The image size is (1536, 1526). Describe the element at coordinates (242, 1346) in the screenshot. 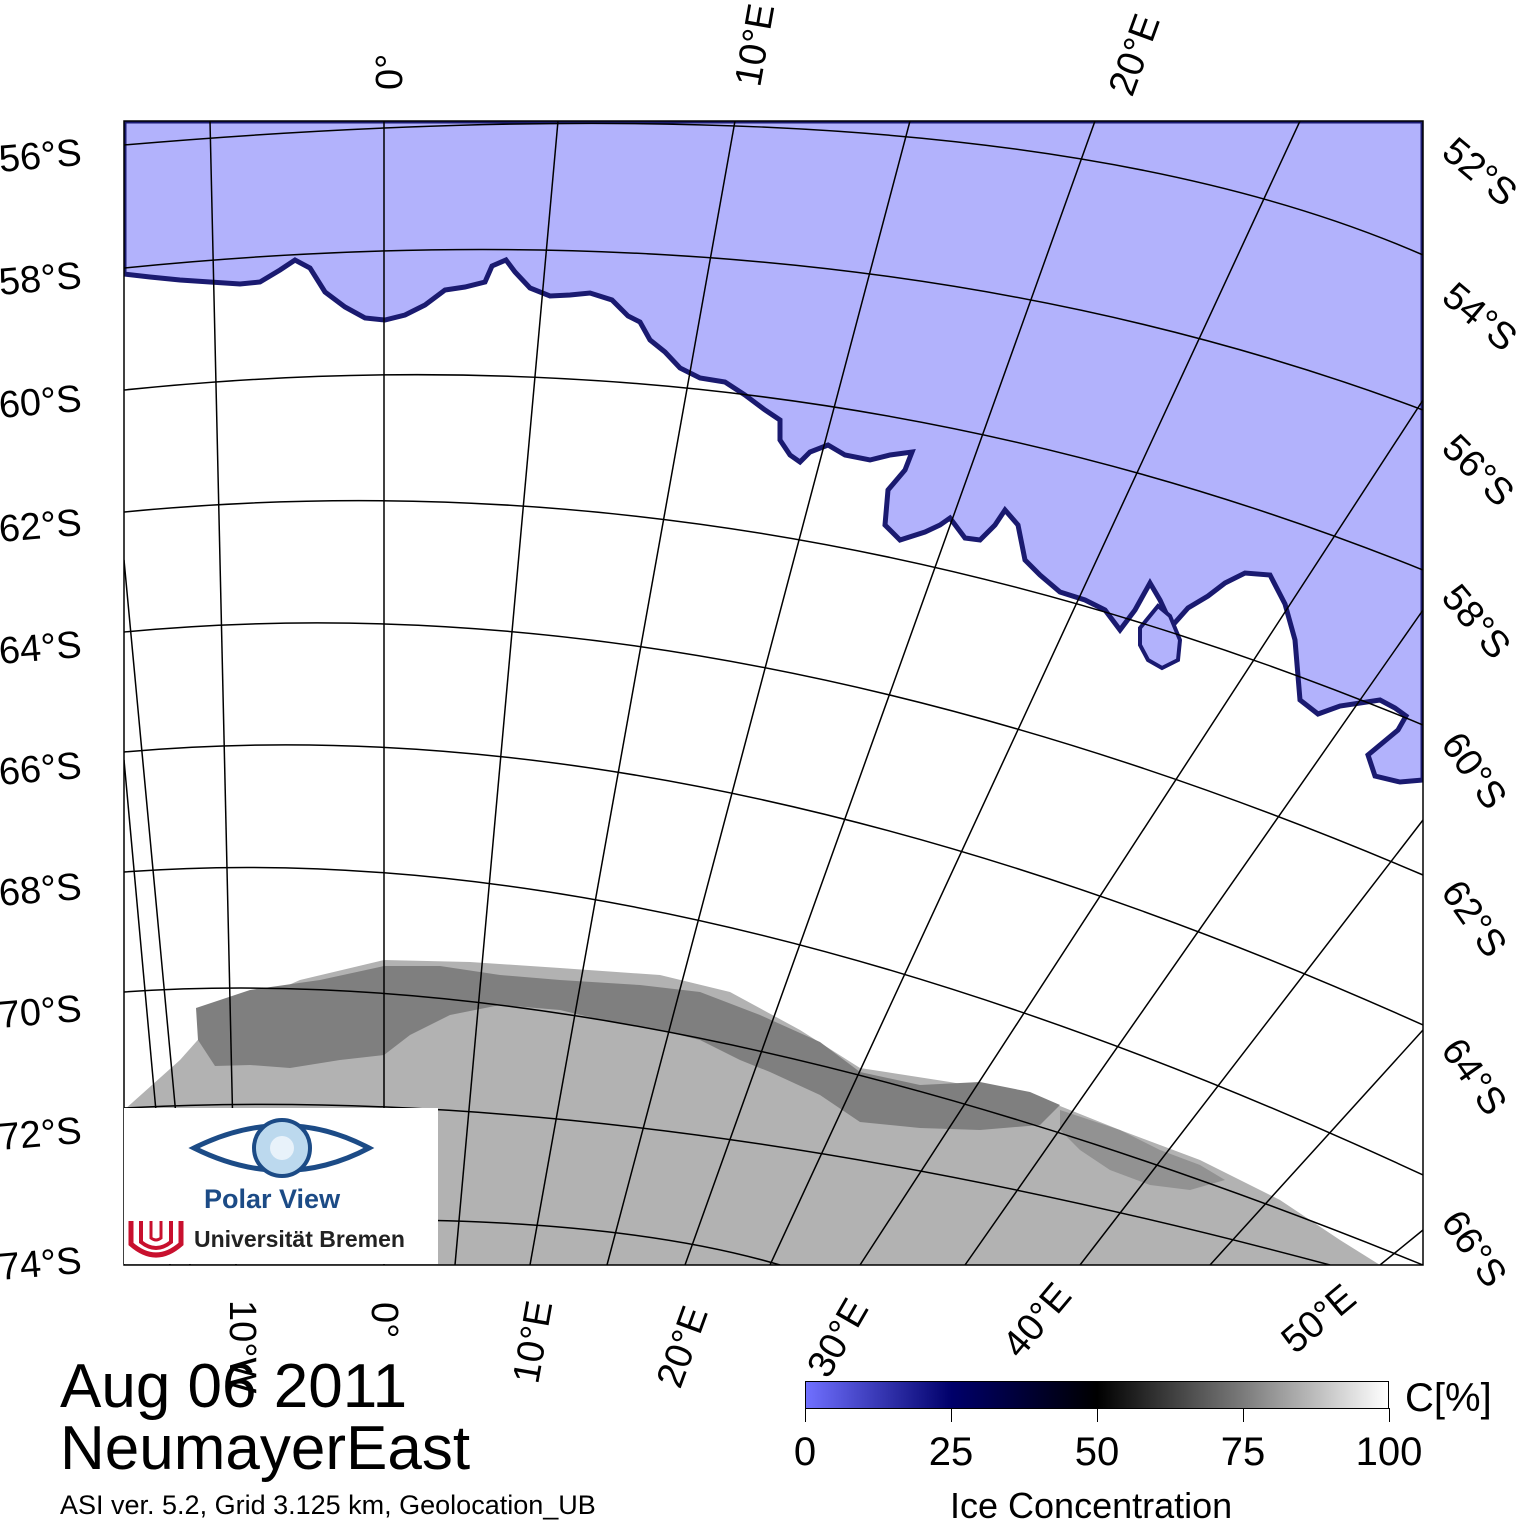

I see `bottom-label-10w: 10°W` at that location.